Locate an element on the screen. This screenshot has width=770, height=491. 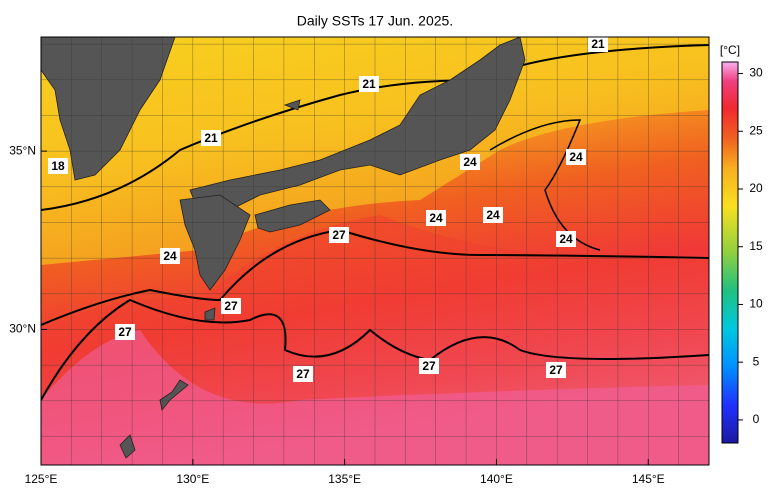
y-tick-label: 35°N is located at coordinates (22, 150).